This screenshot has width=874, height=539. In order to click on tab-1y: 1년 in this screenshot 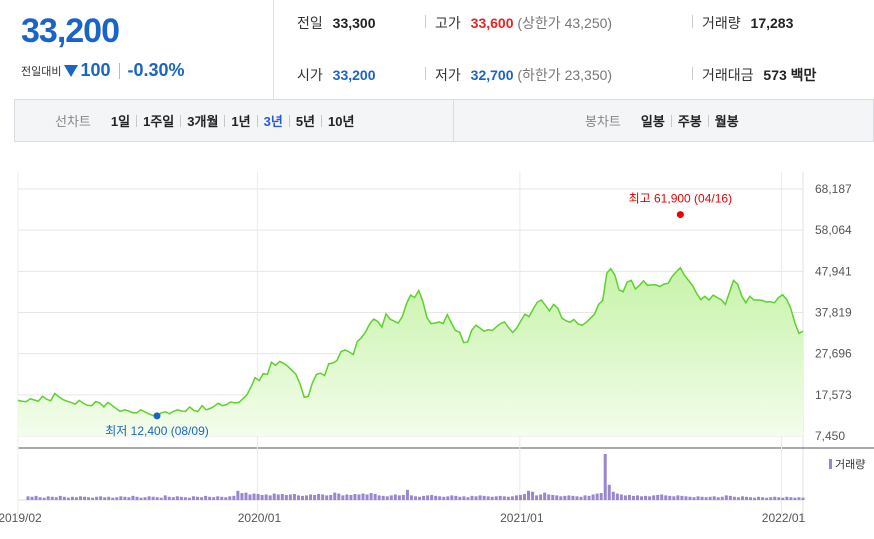, I will do `click(241, 121)`.